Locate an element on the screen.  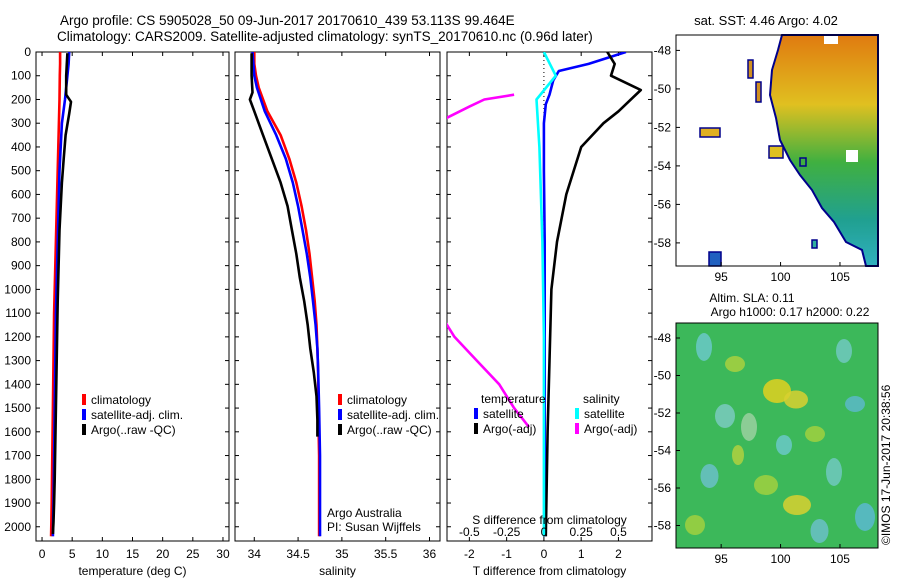
sst-map-title: sat. SST: 4.46 Argo: 4.02 is located at coordinates (766, 20).